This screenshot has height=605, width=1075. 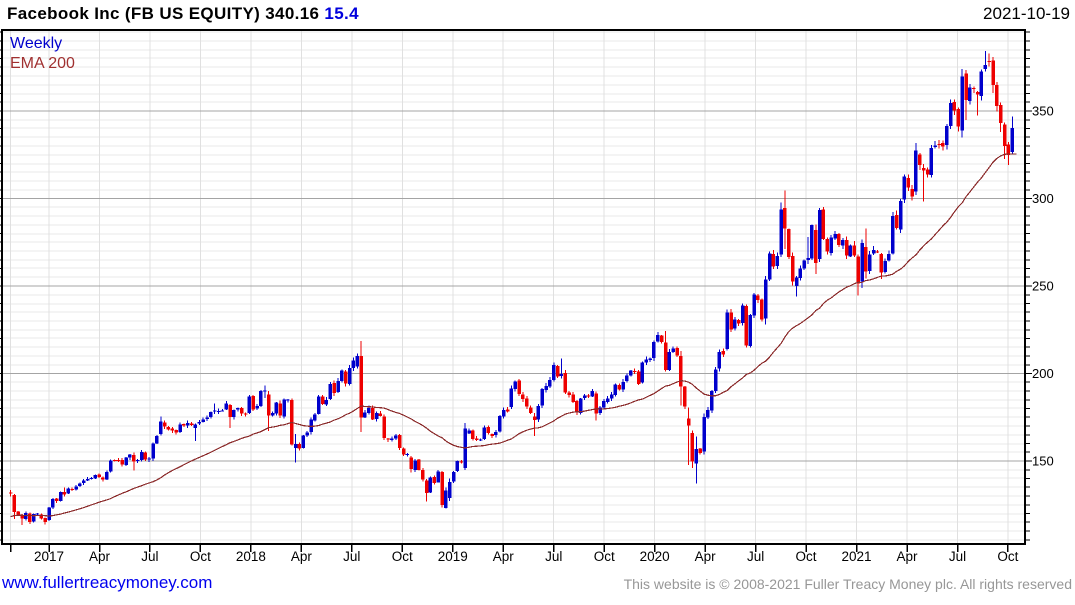 I want to click on svg-text: 2019, so click(x=453, y=556).